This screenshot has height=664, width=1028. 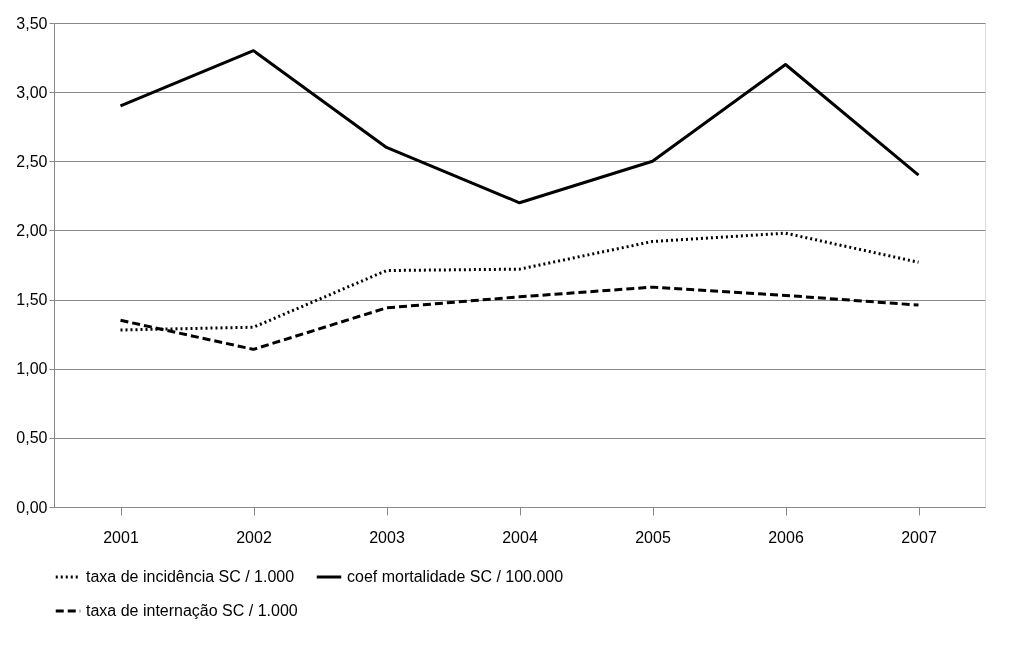 I want to click on x-tick-label: 2001, so click(x=121, y=537).